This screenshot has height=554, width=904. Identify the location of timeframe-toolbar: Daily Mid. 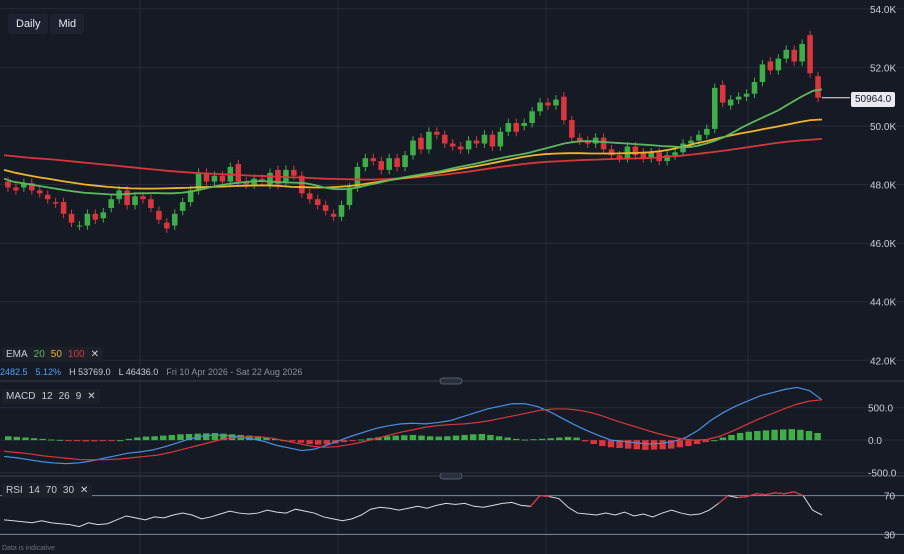
(46, 24).